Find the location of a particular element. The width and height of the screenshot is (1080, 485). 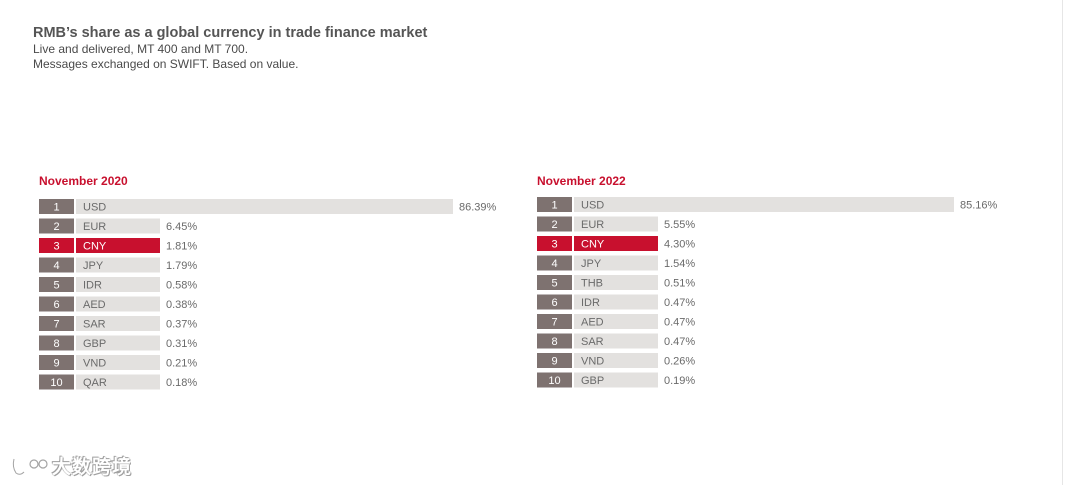

value-label: 0.58% is located at coordinates (181, 286).